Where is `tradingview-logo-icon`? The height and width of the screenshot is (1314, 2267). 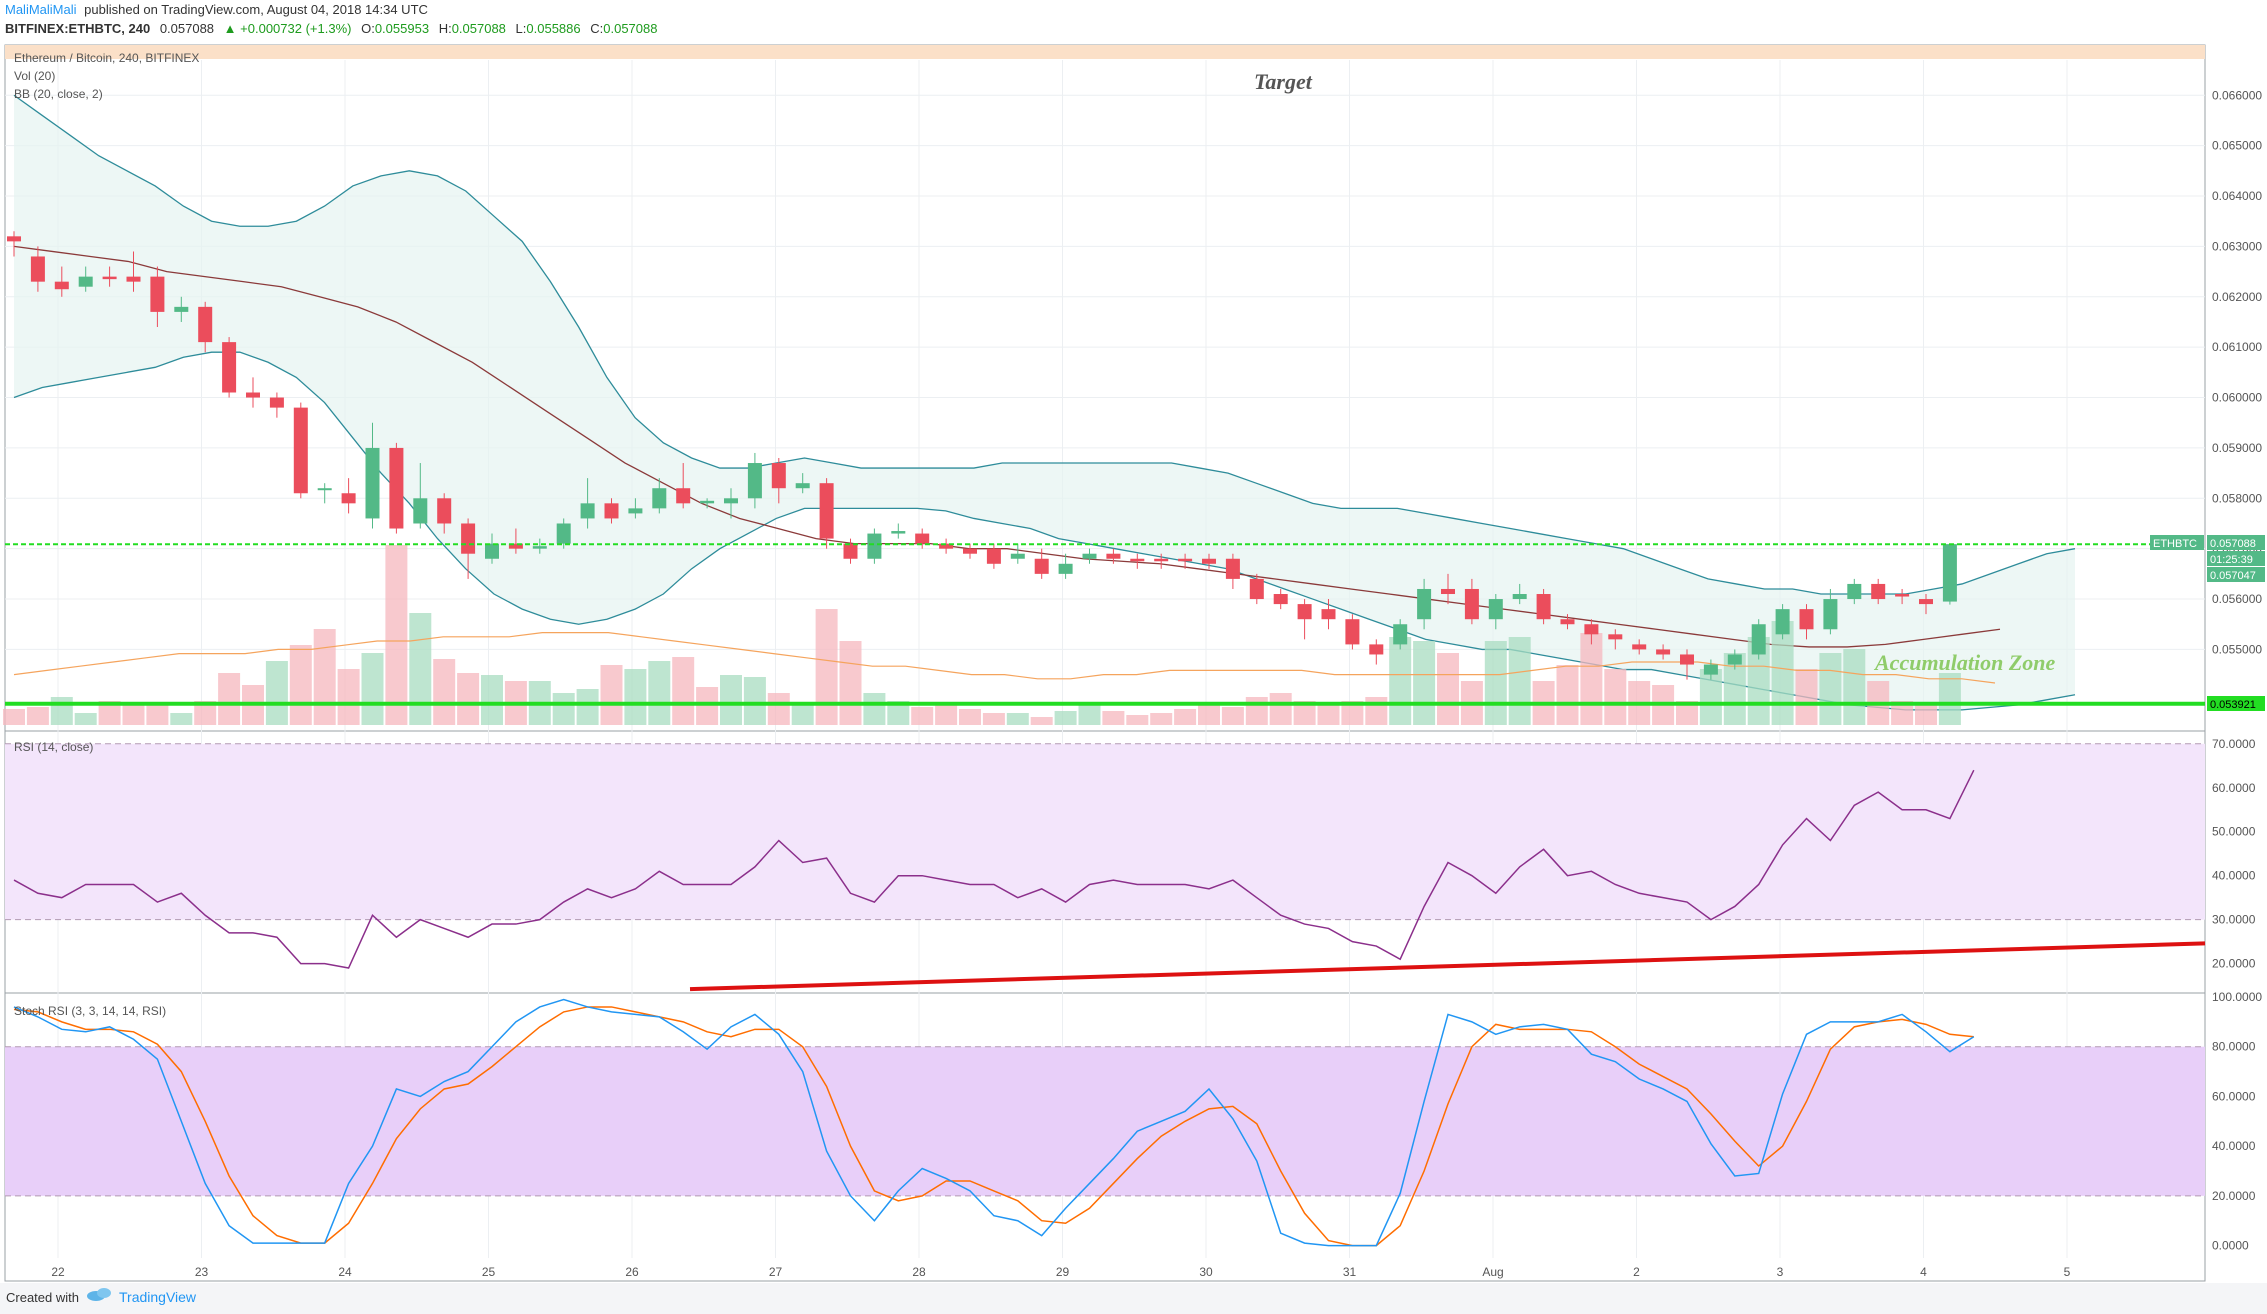 tradingview-logo-icon is located at coordinates (99, 1294).